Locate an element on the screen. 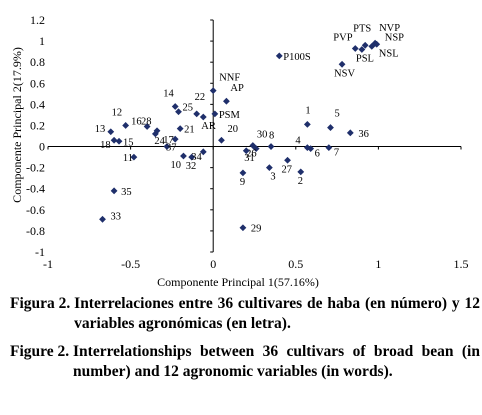 This screenshot has width=482, height=415. data-point-label: AP is located at coordinates (237, 88).